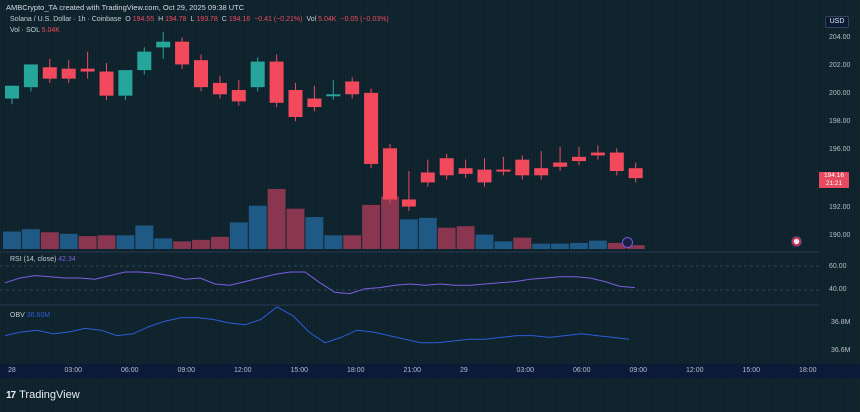 The width and height of the screenshot is (860, 412). What do you see at coordinates (627, 242) in the screenshot?
I see `event-marker-icon` at bounding box center [627, 242].